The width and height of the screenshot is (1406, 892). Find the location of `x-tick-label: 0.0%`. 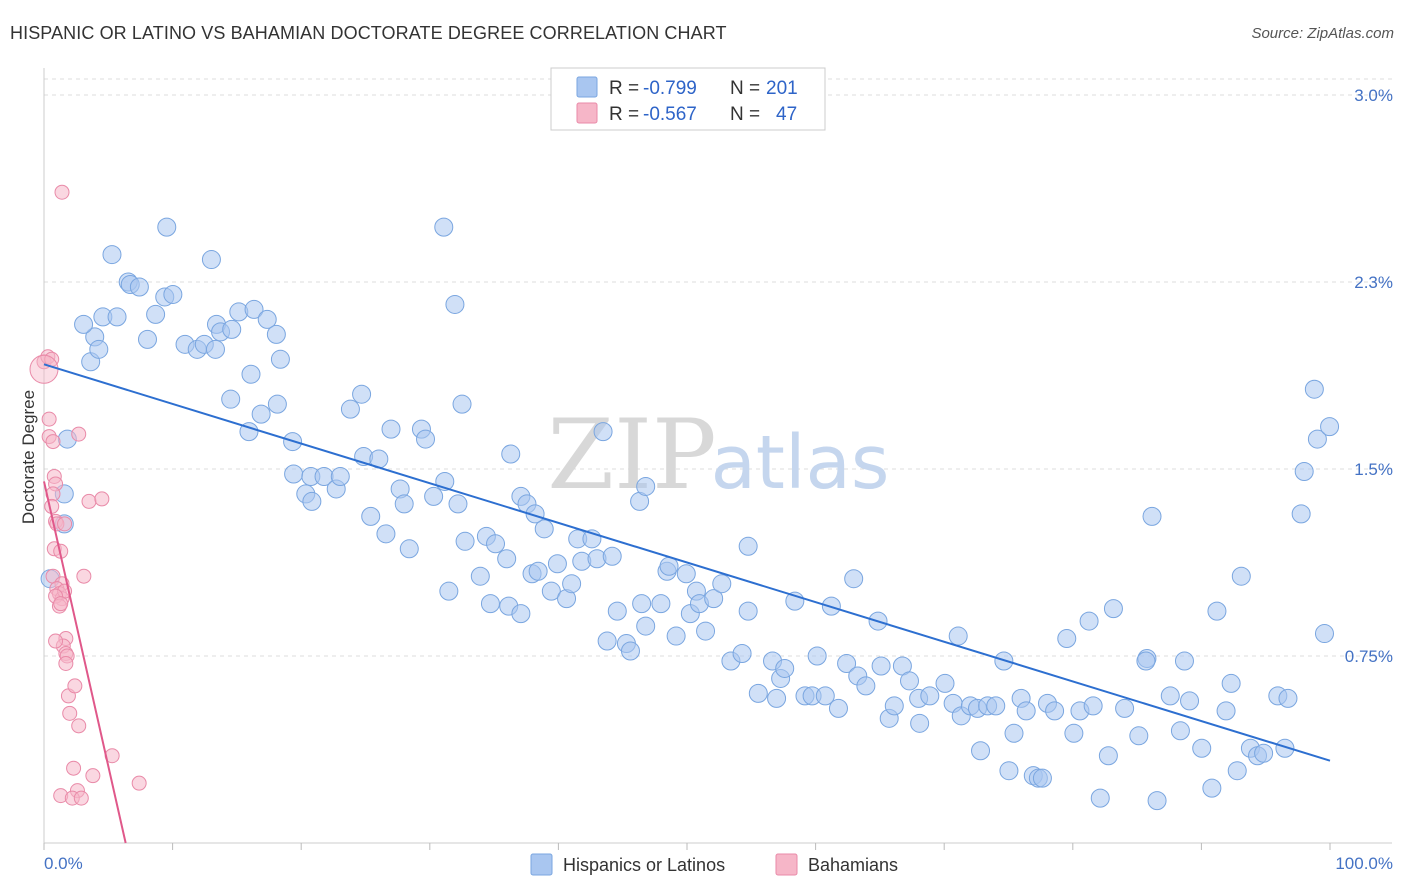

x-tick-label: 0.0% is located at coordinates (63, 863).